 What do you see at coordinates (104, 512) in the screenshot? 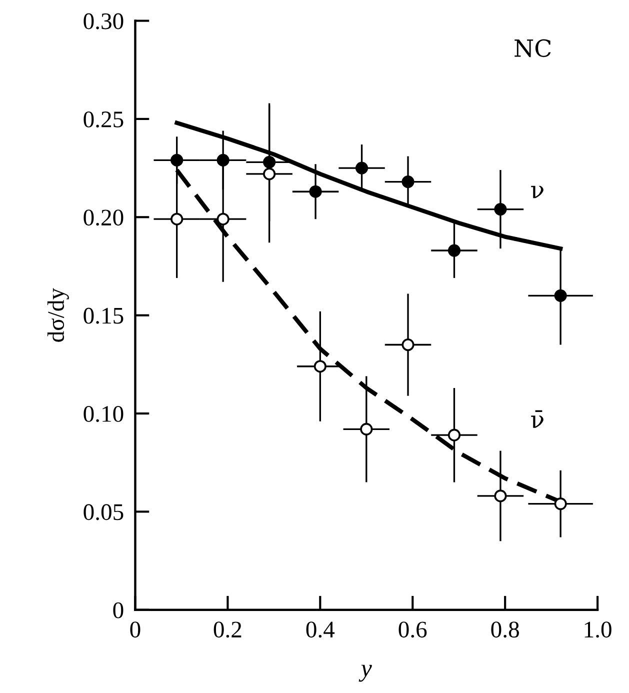
I see `y-tick-label: 0.05` at bounding box center [104, 512].